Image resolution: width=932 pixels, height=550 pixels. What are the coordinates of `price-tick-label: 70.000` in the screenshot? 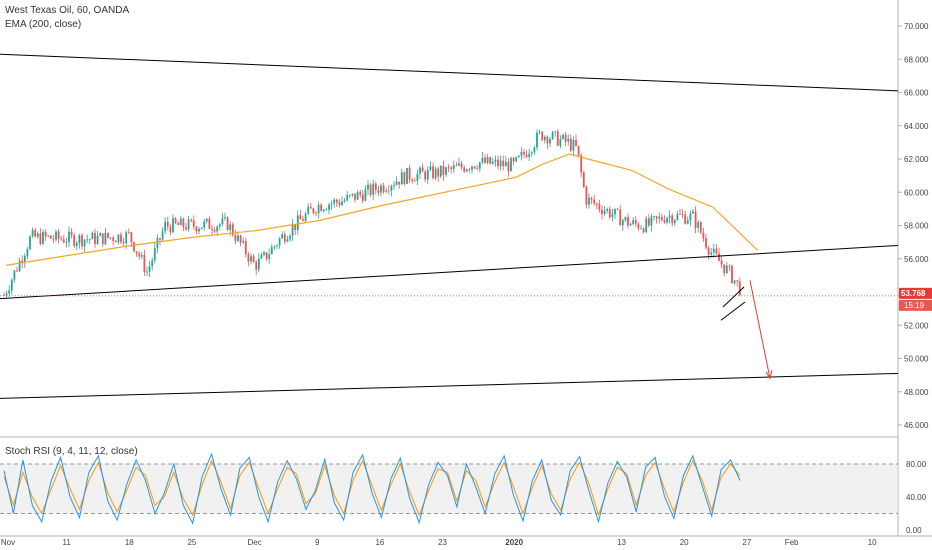 It's located at (916, 26).